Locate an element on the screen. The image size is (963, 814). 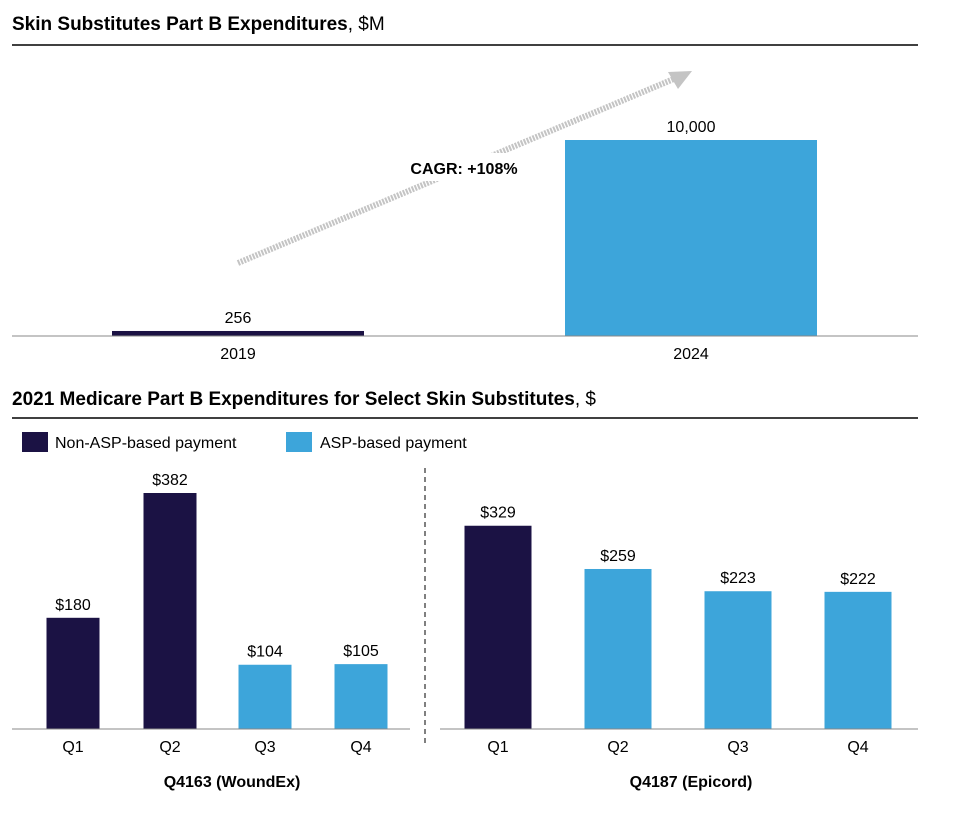
epicord-bar-q2 is located at coordinates (618, 648).